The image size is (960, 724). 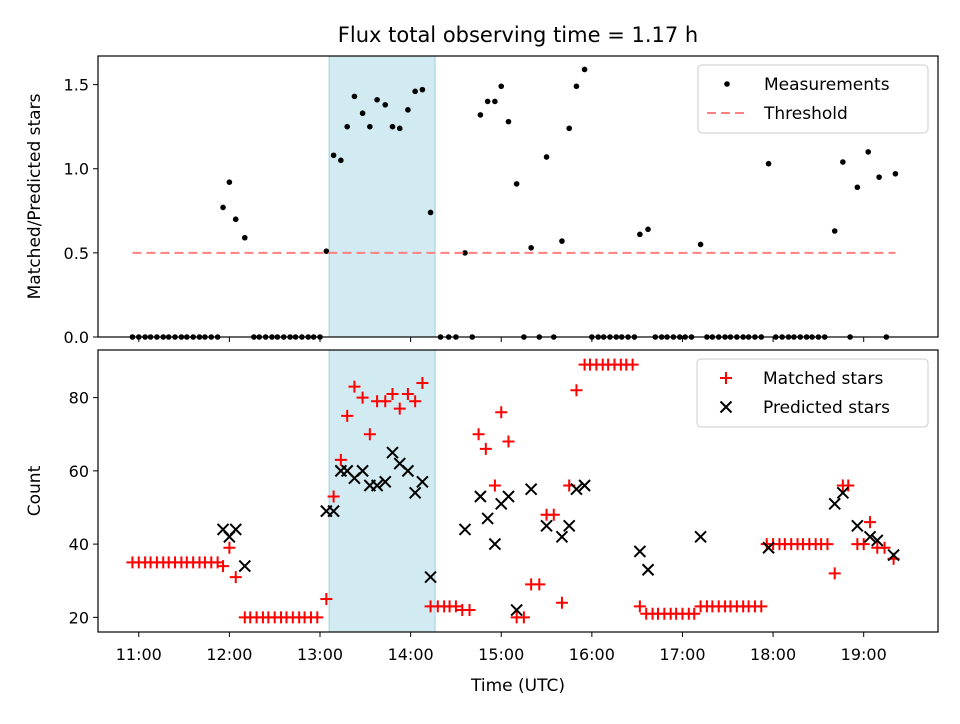 What do you see at coordinates (726, 407) in the screenshot?
I see `legend-x-swatch` at bounding box center [726, 407].